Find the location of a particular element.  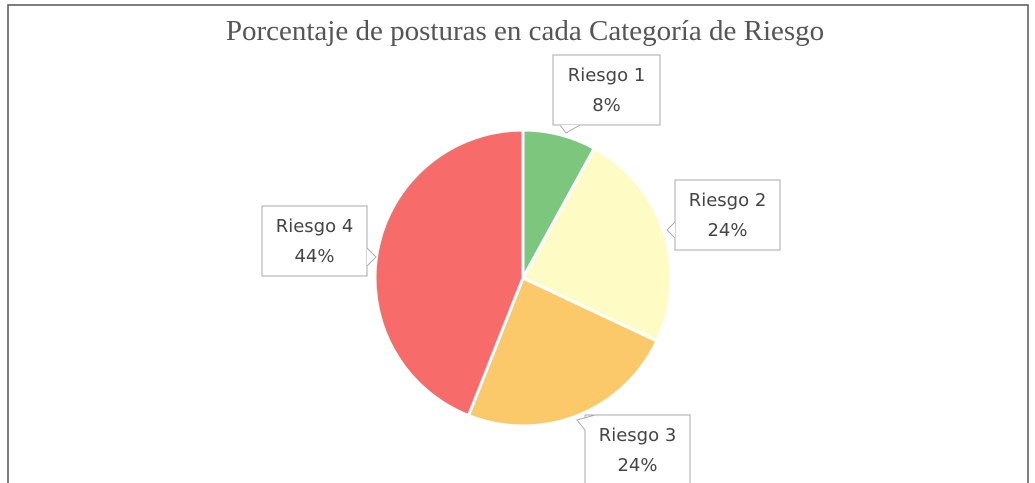

category-label: Riesgo 2 is located at coordinates (728, 200).